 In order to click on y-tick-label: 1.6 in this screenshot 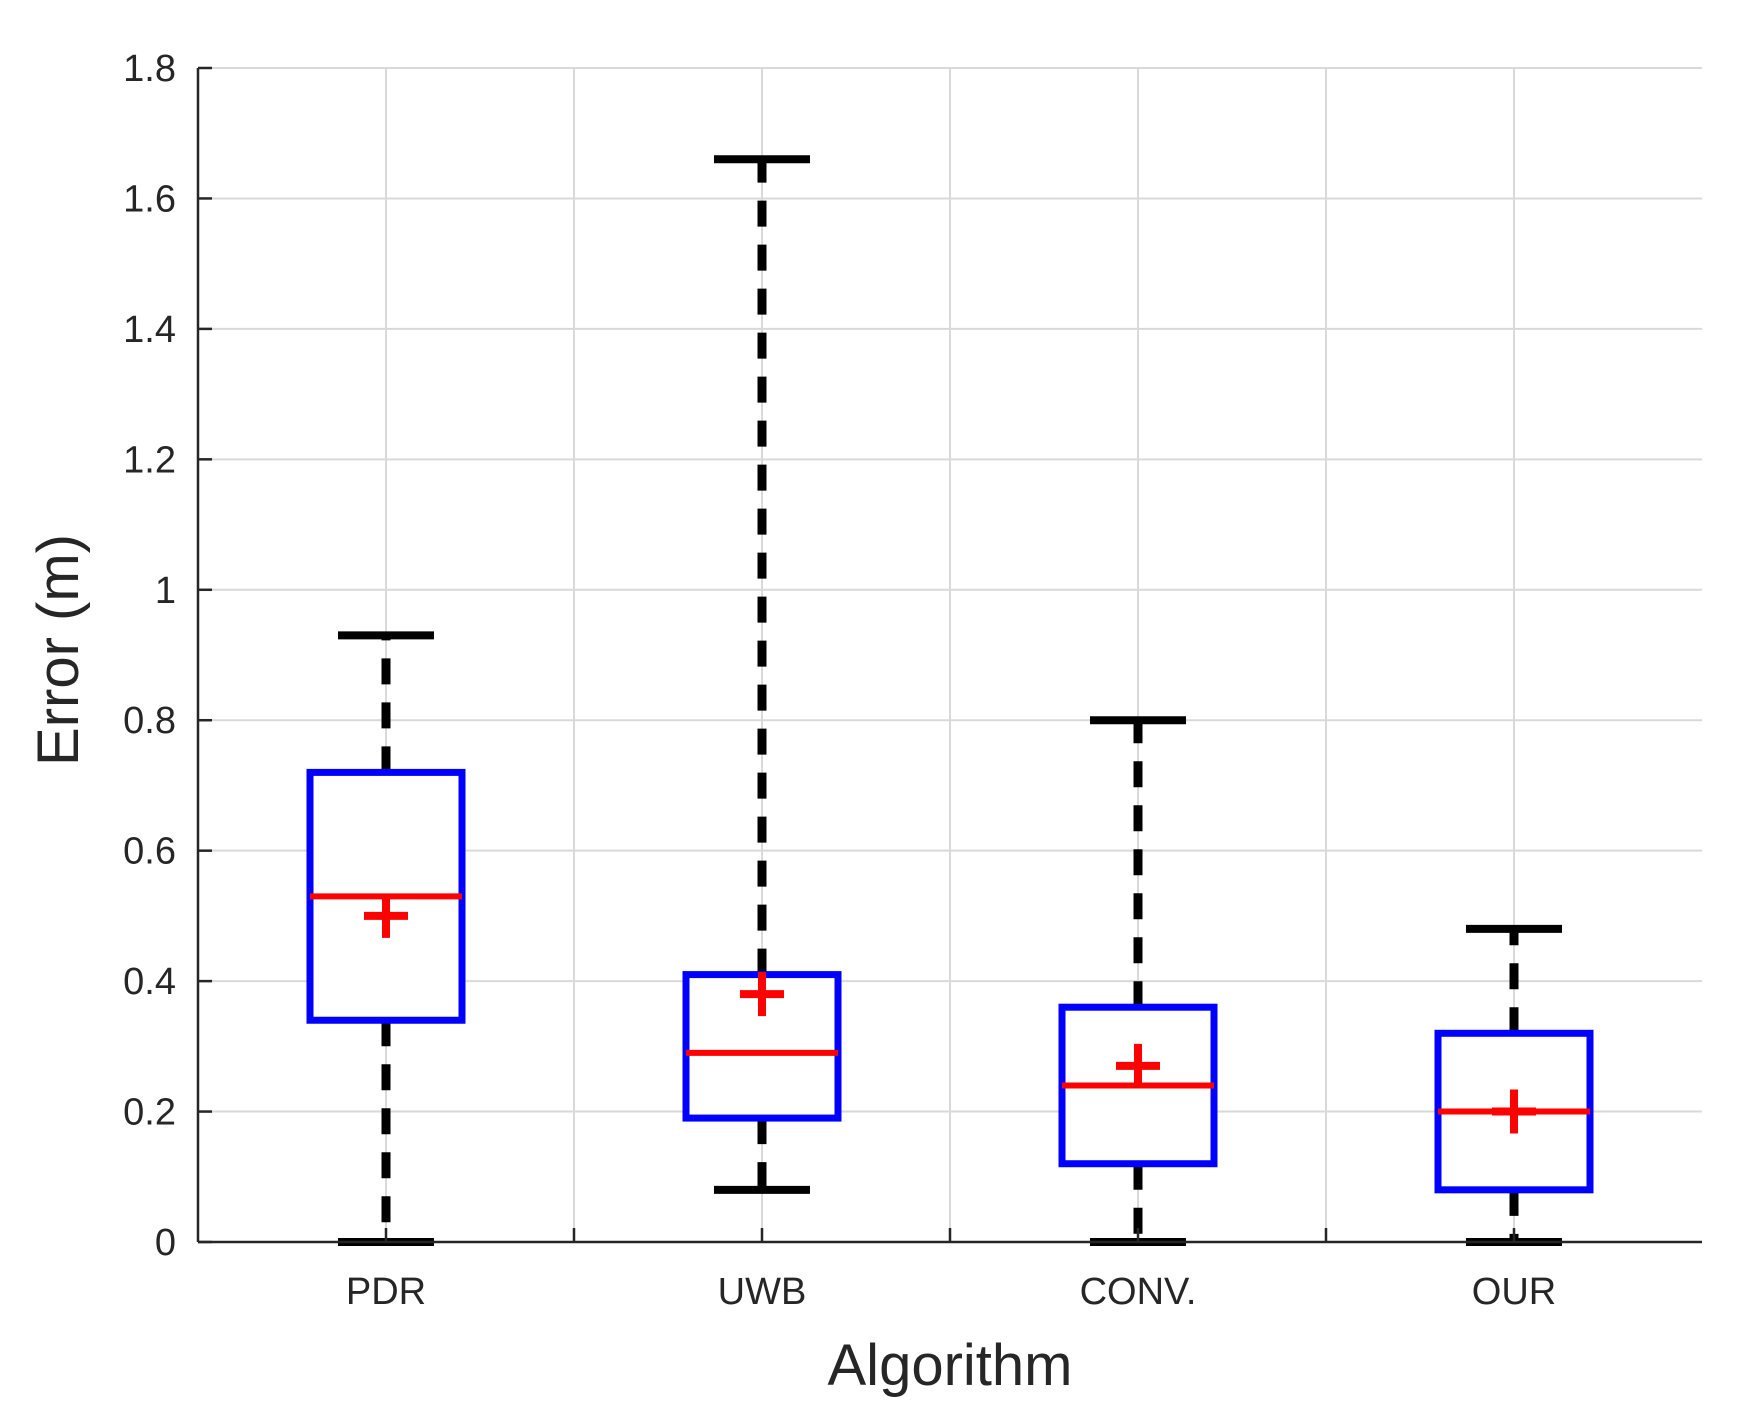, I will do `click(149, 199)`.